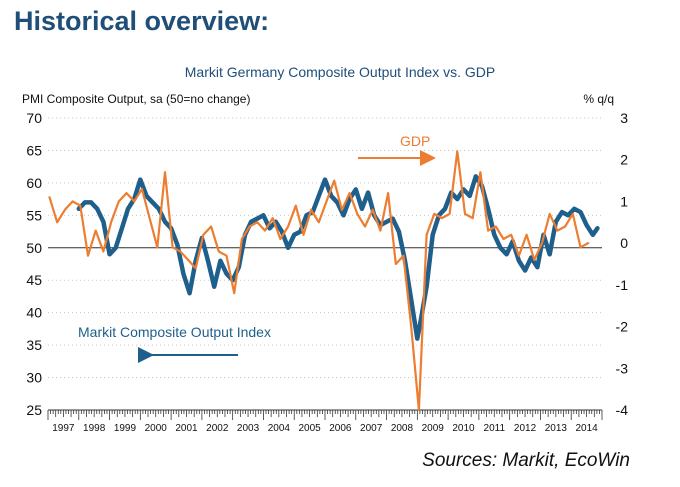  I want to click on left-tick-label: 25, so click(34, 410).